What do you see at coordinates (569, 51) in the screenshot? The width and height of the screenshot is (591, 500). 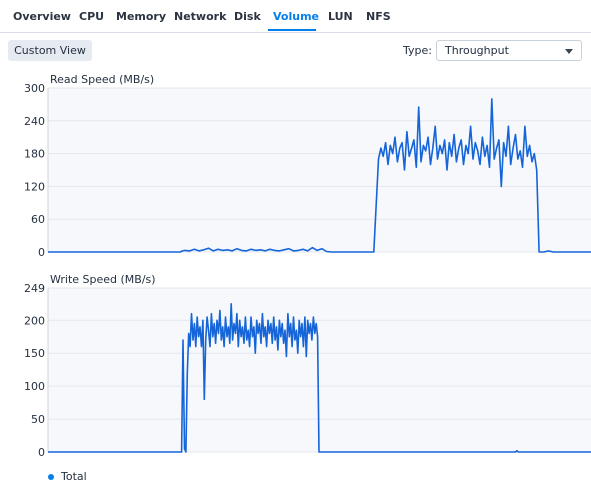 I see `chevron-down-icon` at bounding box center [569, 51].